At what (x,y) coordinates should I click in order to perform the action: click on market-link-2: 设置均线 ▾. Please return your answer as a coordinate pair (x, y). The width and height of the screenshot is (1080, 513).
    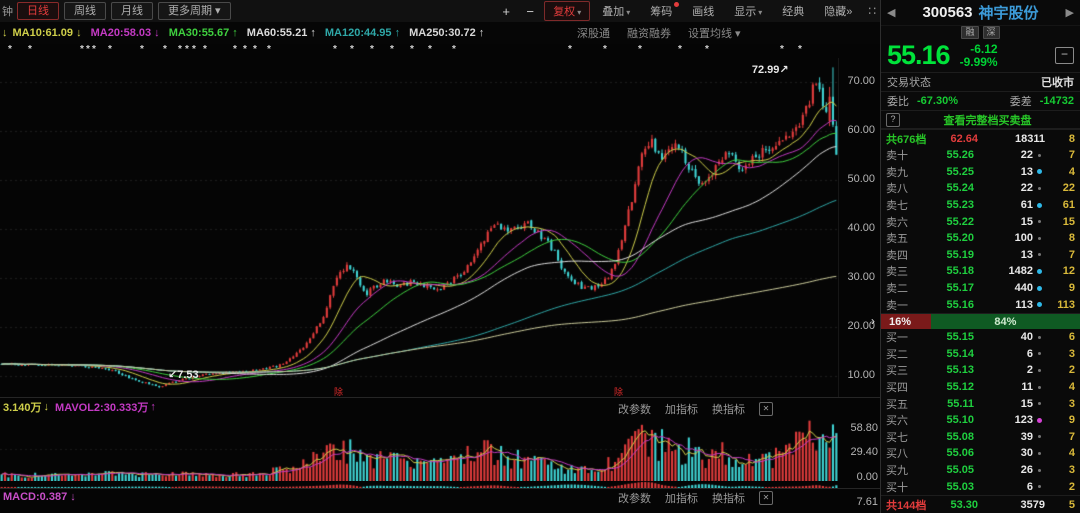
    Looking at the image, I should click on (714, 34).